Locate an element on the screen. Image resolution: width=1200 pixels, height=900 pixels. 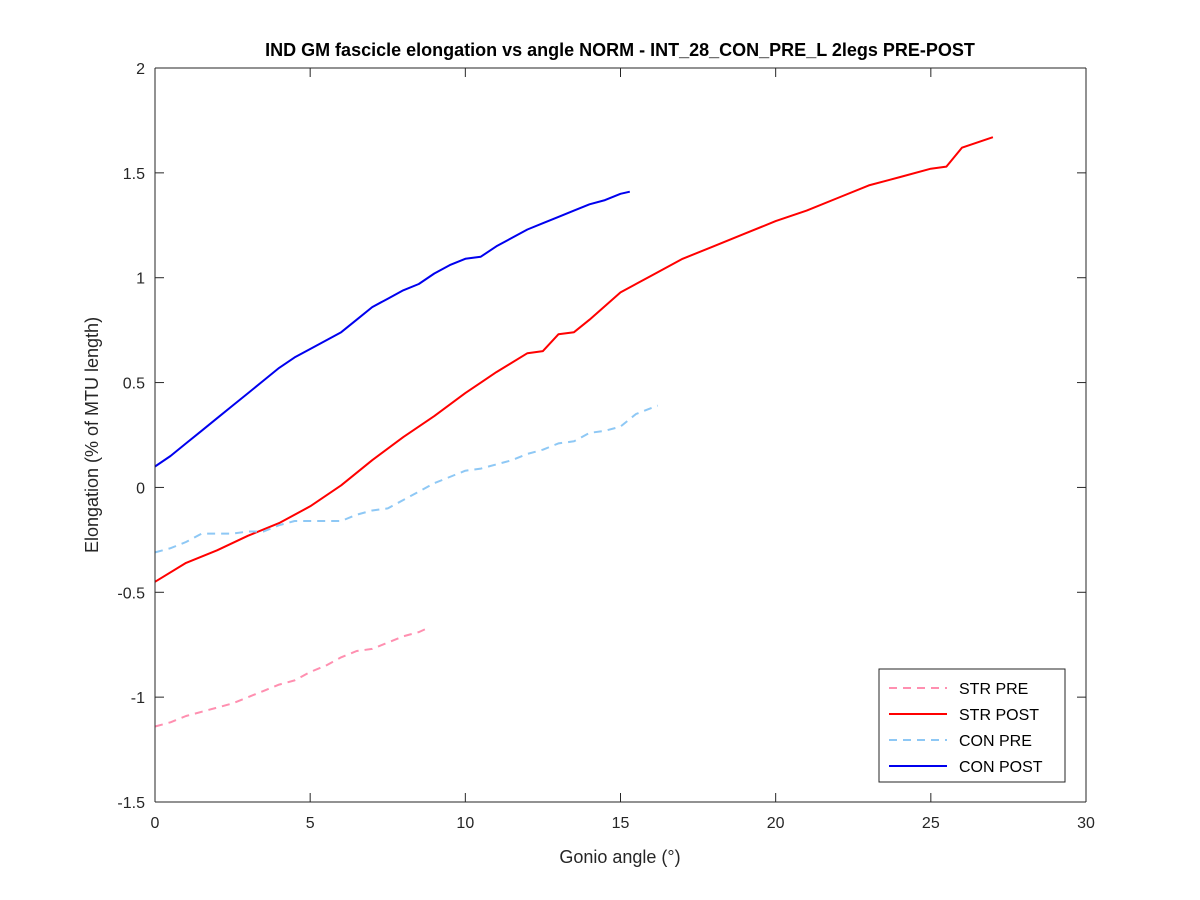
legend-items: STR PRE STR POST CON PRE CON POST is located at coordinates (966, 728).